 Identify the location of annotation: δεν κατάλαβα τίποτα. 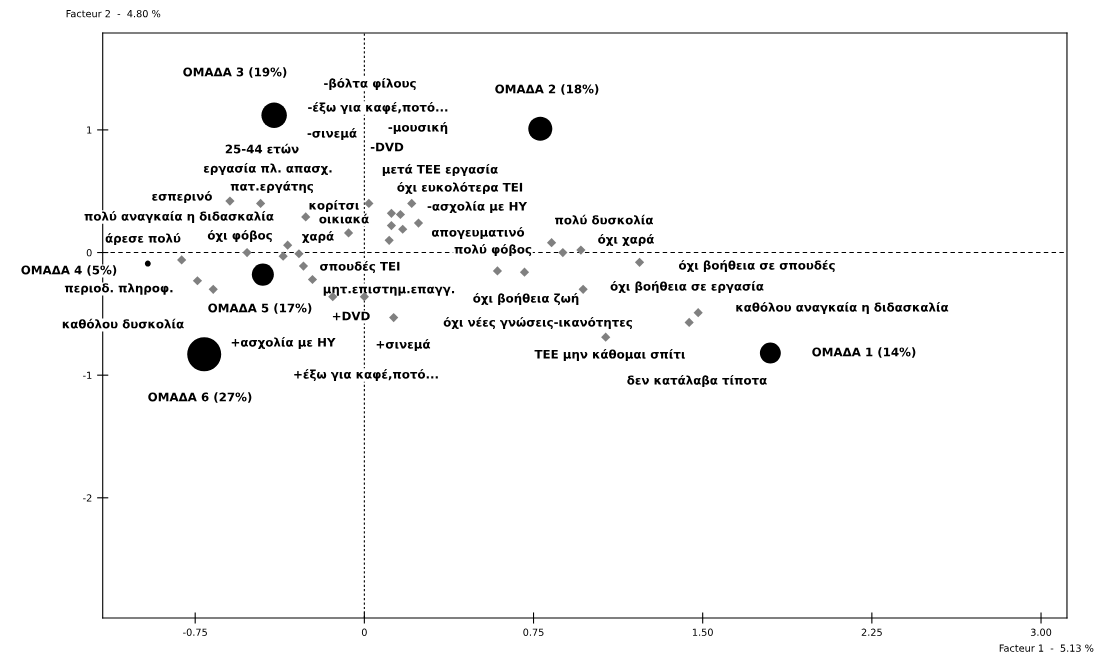
(697, 381).